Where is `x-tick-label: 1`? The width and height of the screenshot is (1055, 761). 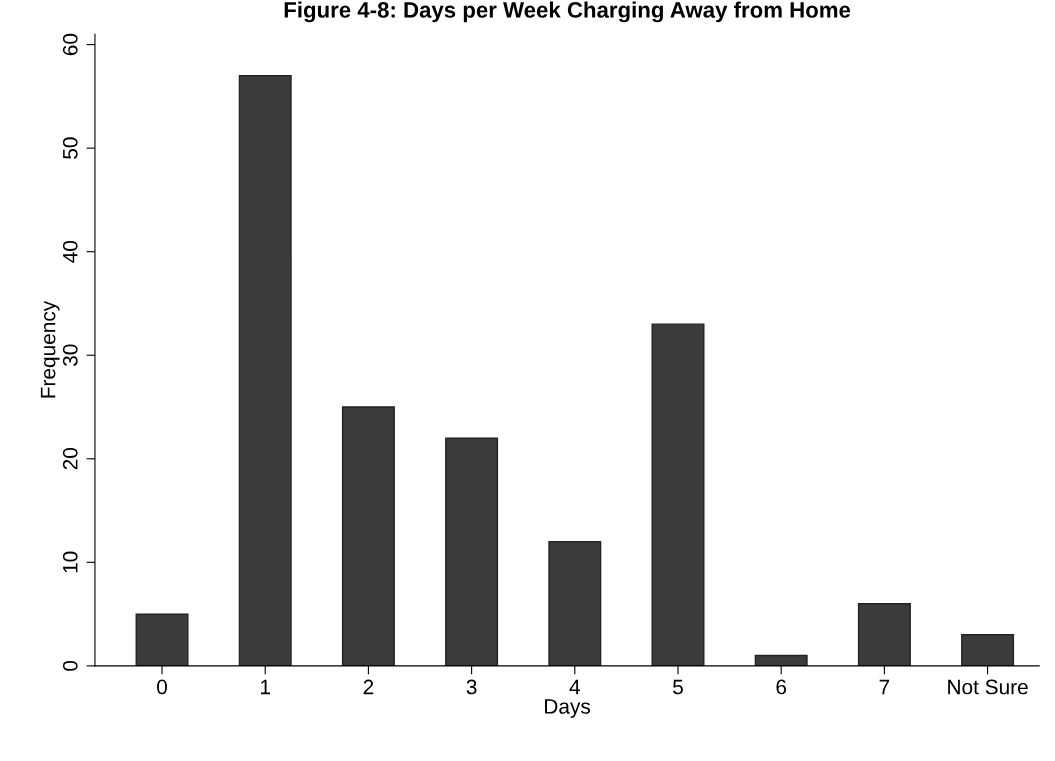
x-tick-label: 1 is located at coordinates (265, 687).